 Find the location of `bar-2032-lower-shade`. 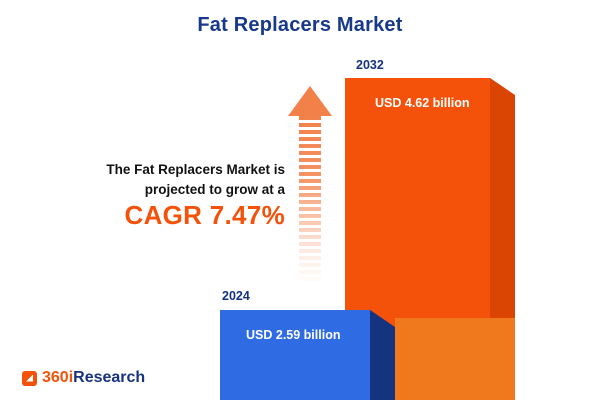

bar-2032-lower-shade is located at coordinates (455, 359).